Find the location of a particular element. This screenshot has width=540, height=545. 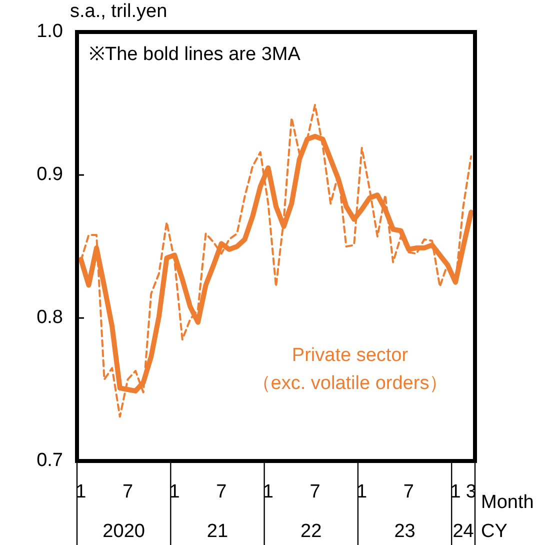

text: 2020 is located at coordinates (123, 531).